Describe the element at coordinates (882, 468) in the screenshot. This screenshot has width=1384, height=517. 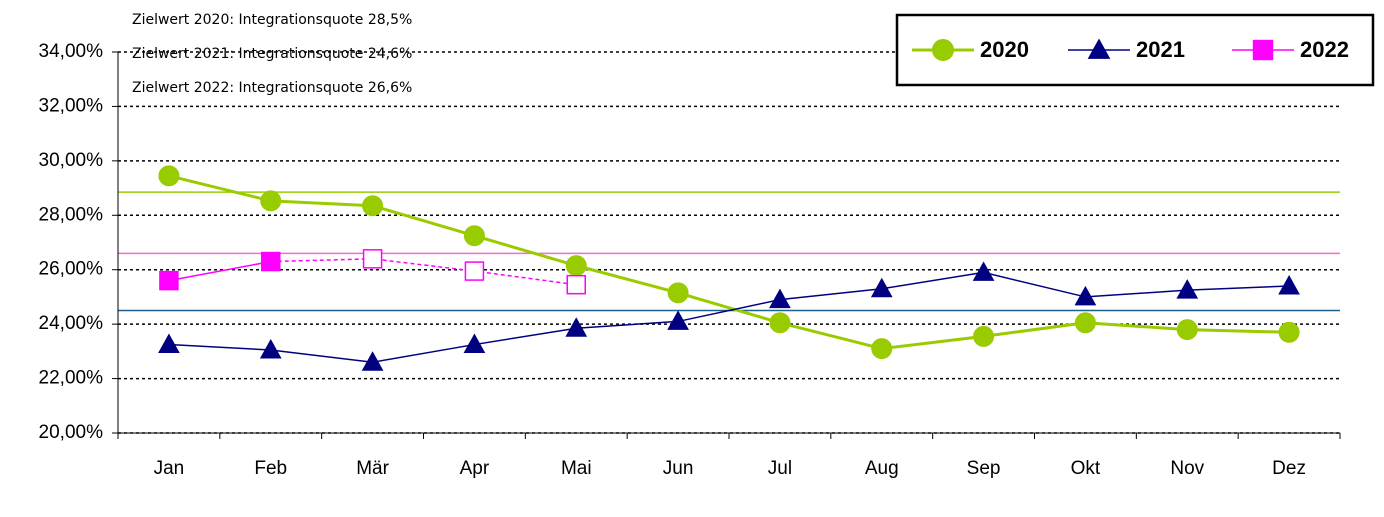
I see `x-tick-label: Aug` at that location.